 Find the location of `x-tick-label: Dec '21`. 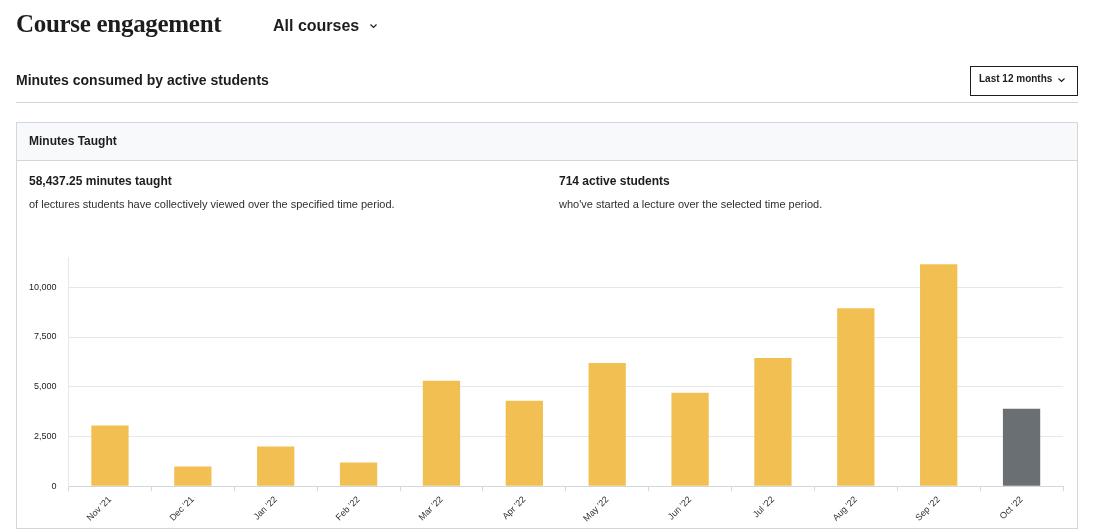

x-tick-label: Dec '21 is located at coordinates (182, 508).